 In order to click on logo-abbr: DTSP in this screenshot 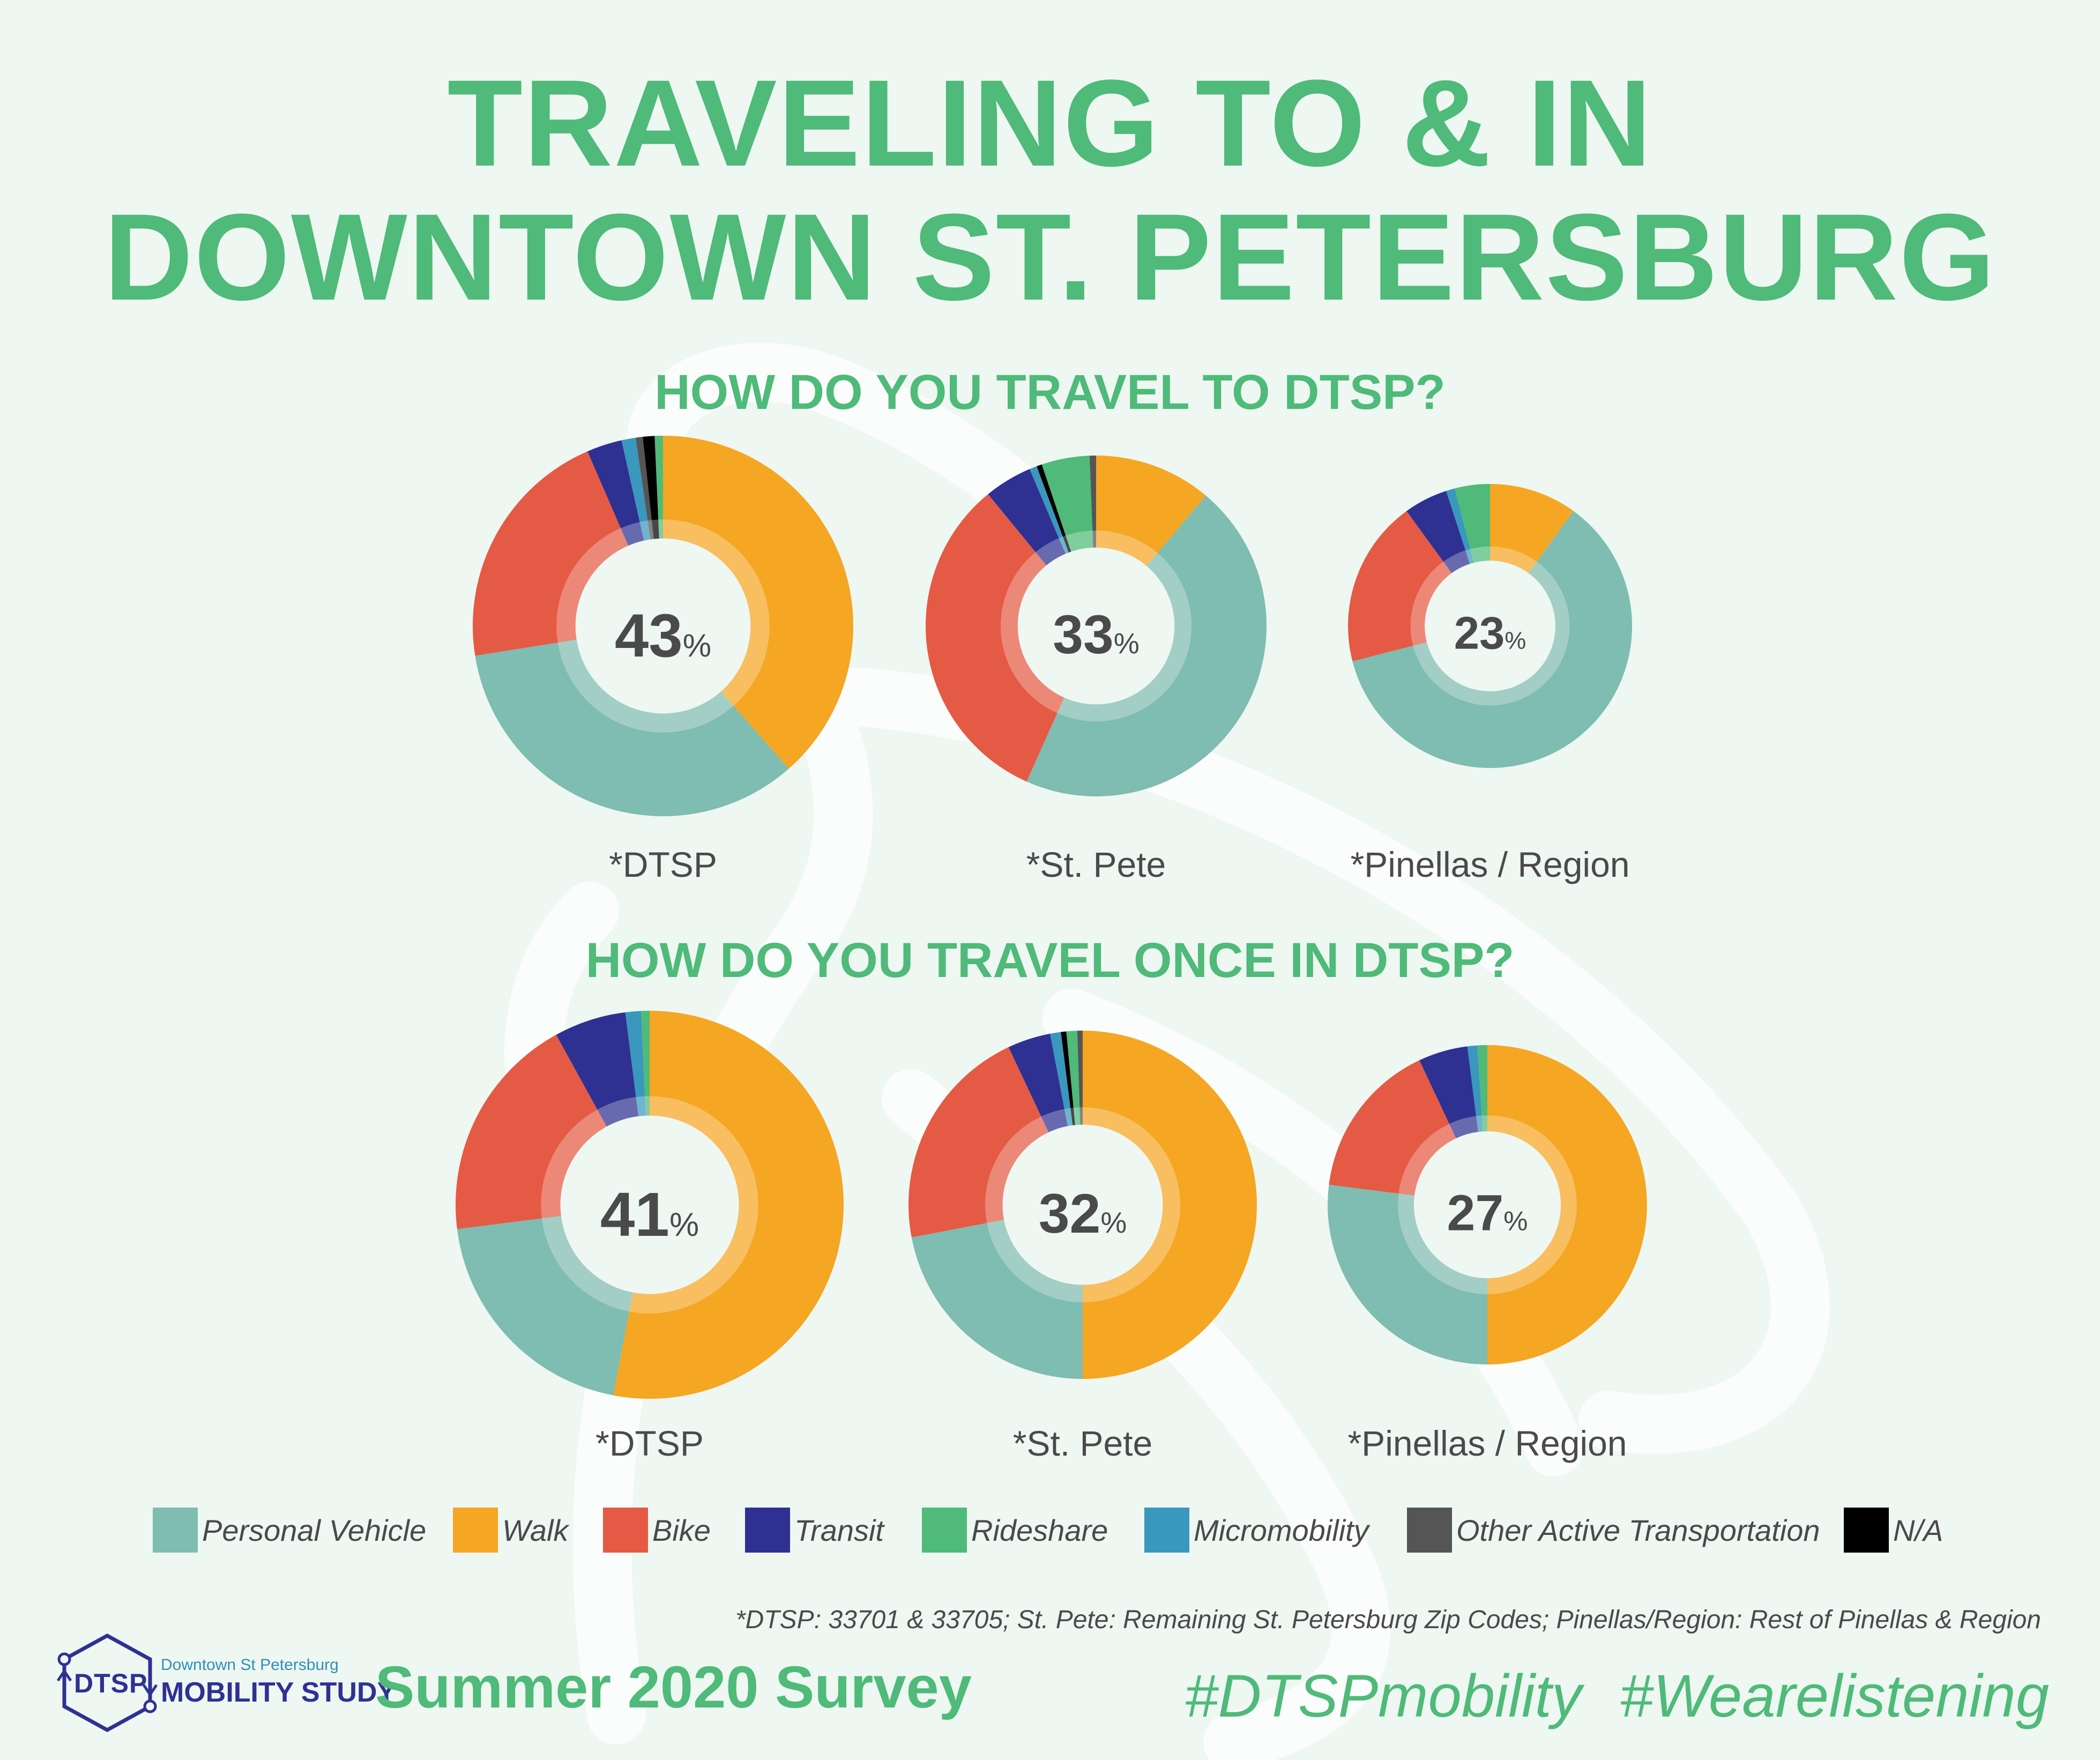, I will do `click(111, 1683)`.